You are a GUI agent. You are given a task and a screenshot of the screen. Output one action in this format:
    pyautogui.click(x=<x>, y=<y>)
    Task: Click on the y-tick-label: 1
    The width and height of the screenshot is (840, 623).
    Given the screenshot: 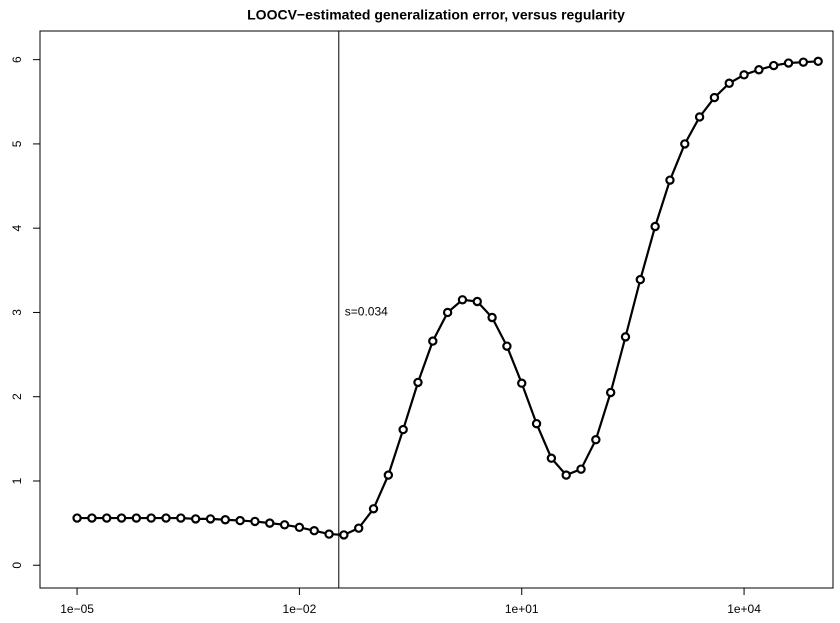 What is the action you would take?
    pyautogui.click(x=17, y=480)
    